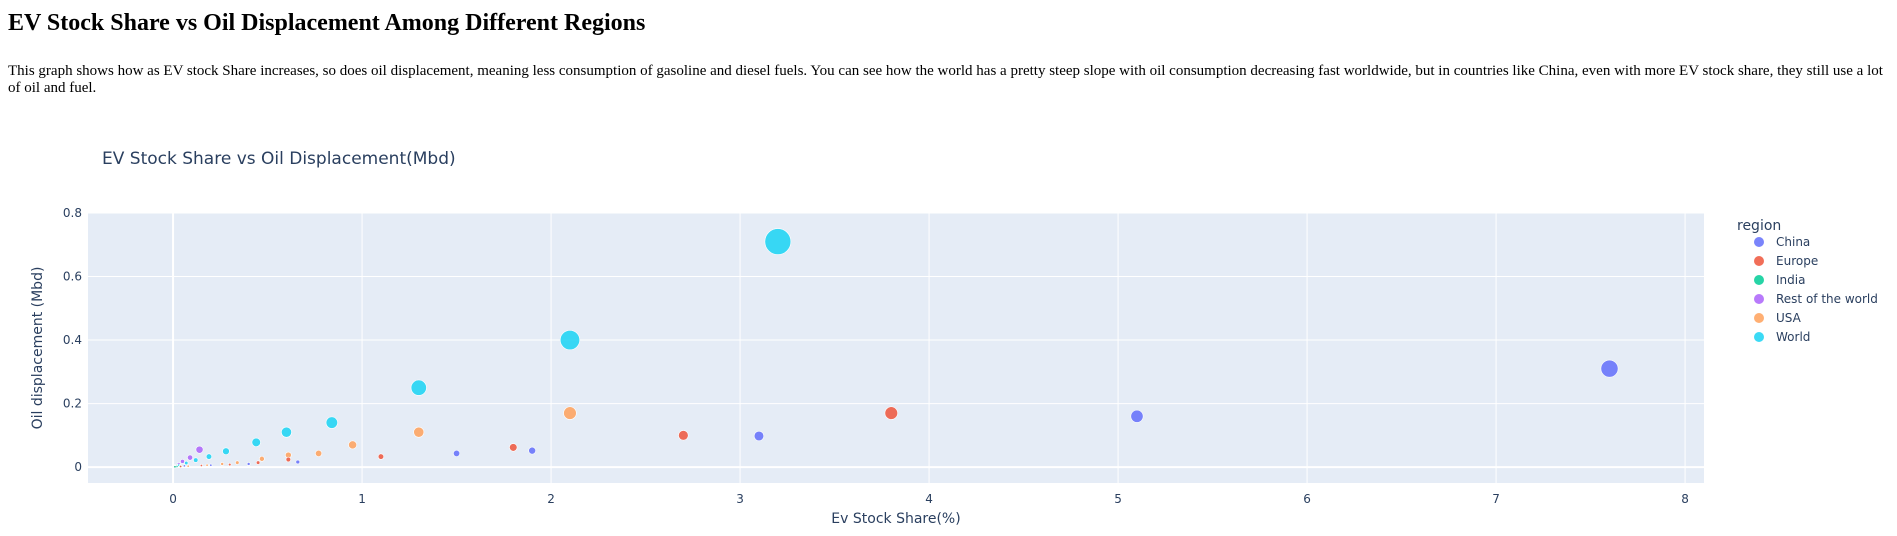 The image size is (1897, 536). I want to click on x-tick-label: 3, so click(740, 499).